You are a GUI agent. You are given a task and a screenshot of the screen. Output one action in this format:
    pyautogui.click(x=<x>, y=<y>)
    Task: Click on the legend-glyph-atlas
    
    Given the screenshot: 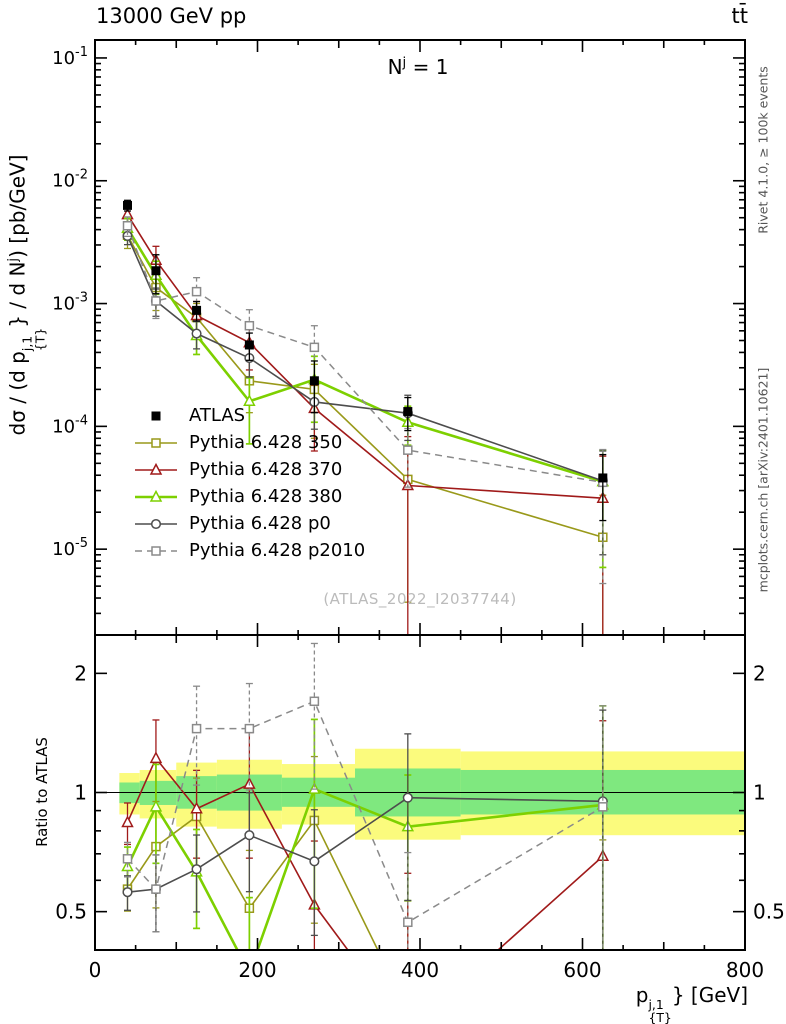 What is the action you would take?
    pyautogui.click(x=156, y=415)
    